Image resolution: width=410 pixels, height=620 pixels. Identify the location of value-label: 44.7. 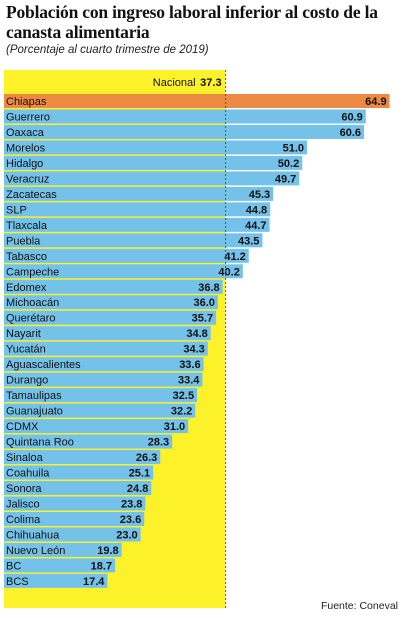
(255, 226).